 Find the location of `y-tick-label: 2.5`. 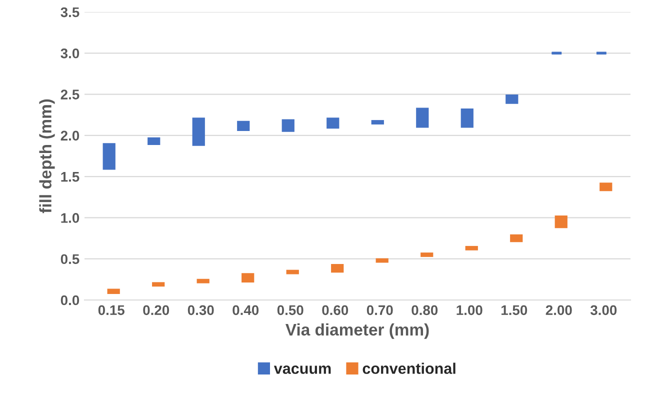

y-tick-label: 2.5 is located at coordinates (70, 95).